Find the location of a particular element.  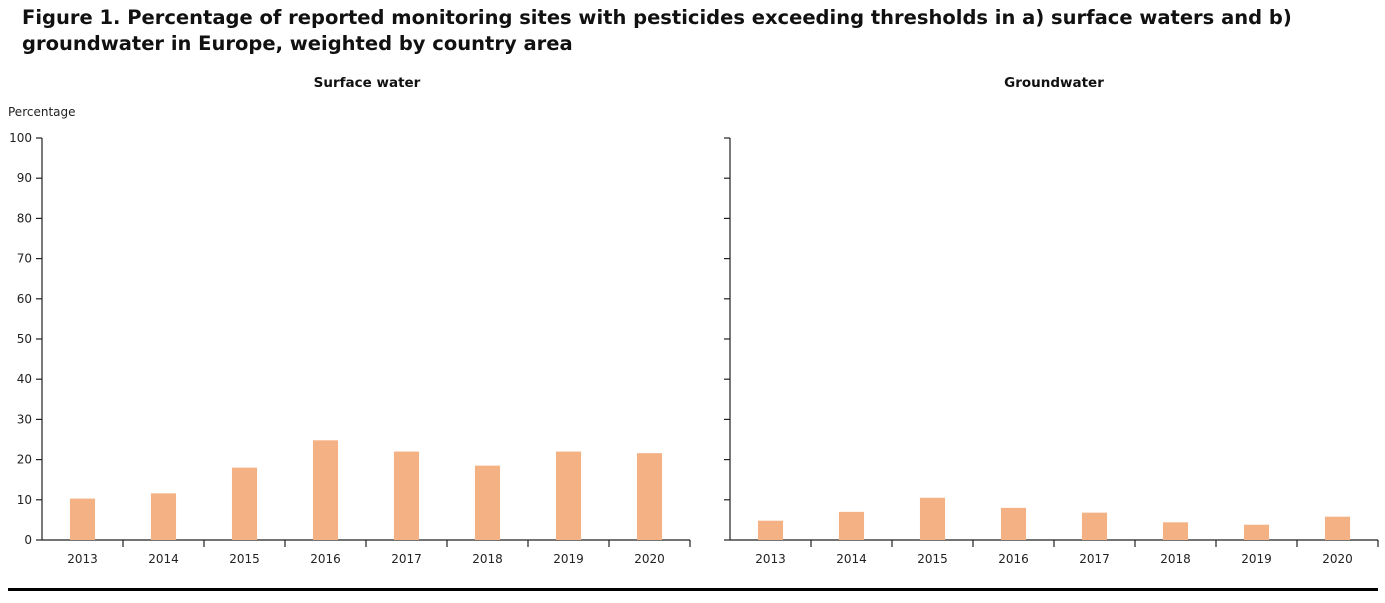

groundwater-bar-2016 is located at coordinates (1013, 523).